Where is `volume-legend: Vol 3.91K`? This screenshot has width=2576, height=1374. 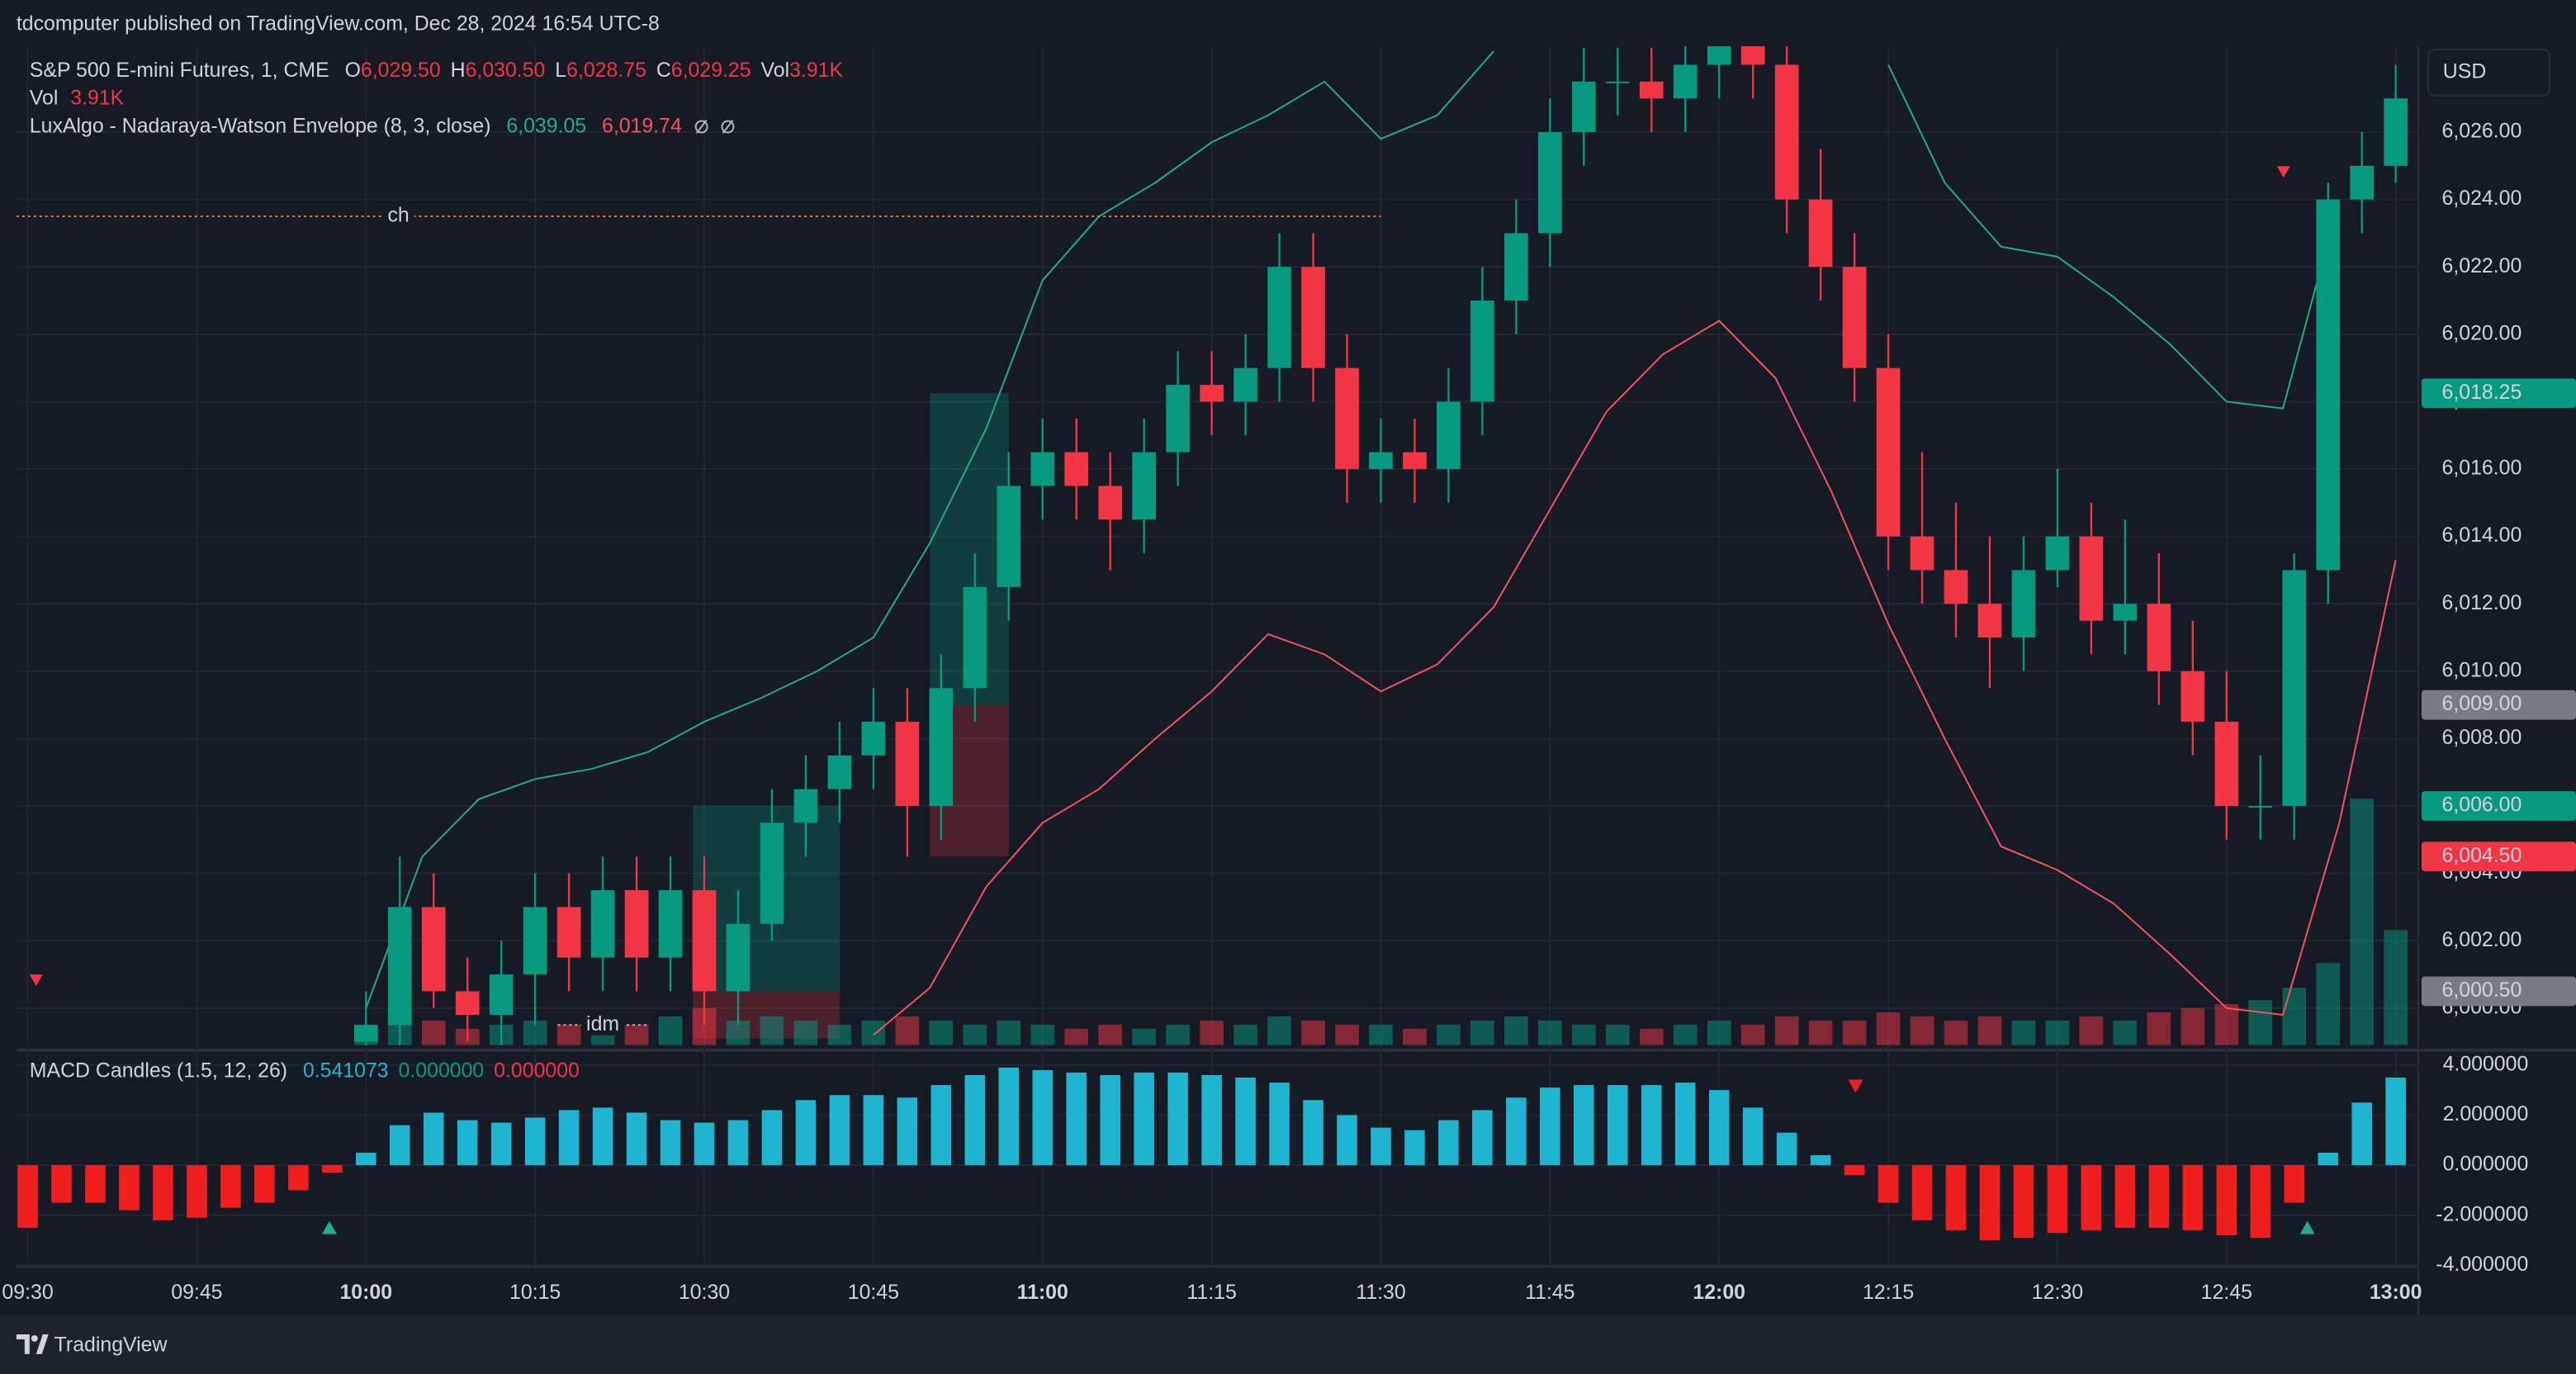
volume-legend: Vol 3.91K is located at coordinates (77, 97).